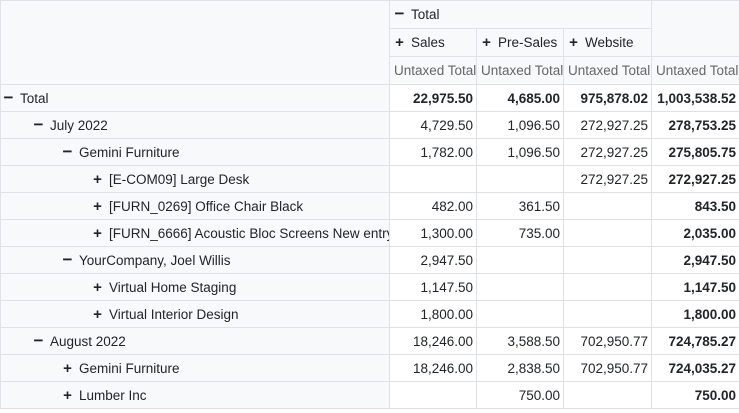 The height and width of the screenshot is (413, 739). What do you see at coordinates (195, 341) in the screenshot?
I see `row-header: − August 2022` at bounding box center [195, 341].